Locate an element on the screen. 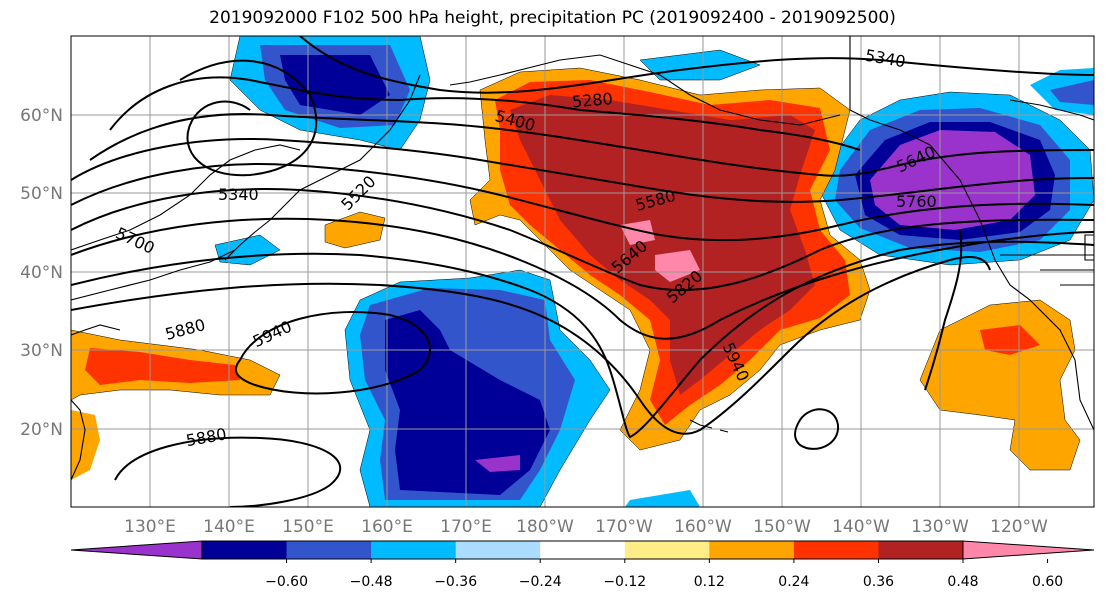 This screenshot has height=601, width=1105. lat-label: 40°N is located at coordinates (41, 273).